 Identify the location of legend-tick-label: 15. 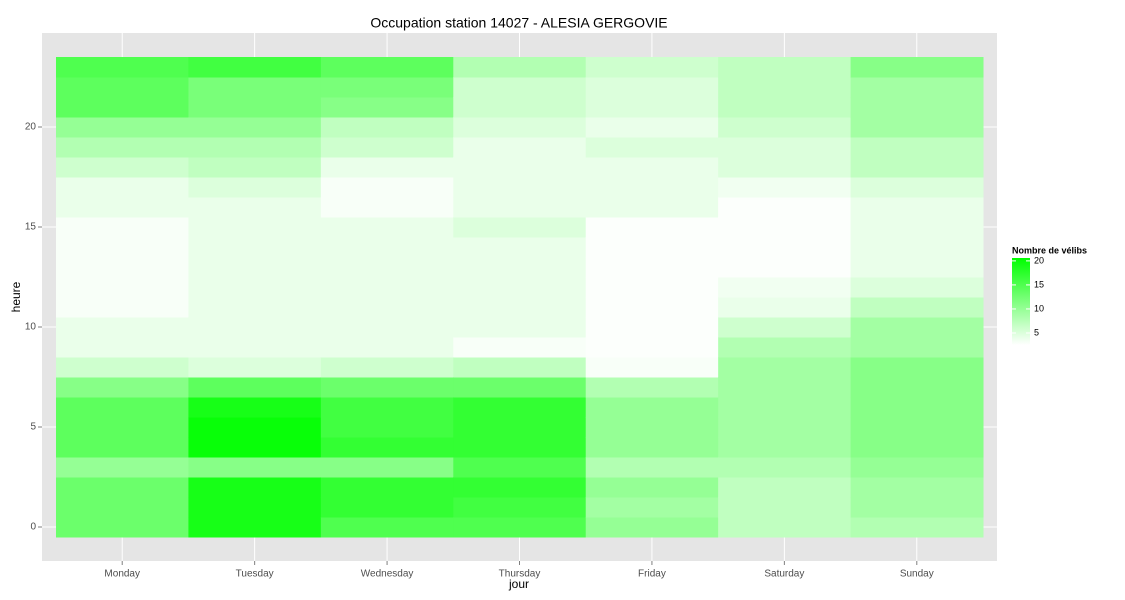
(1039, 284).